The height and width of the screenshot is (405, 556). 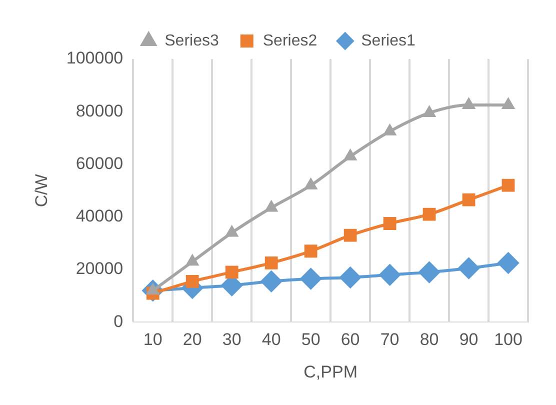 What do you see at coordinates (290, 41) in the screenshot?
I see `legend-label: Series2` at bounding box center [290, 41].